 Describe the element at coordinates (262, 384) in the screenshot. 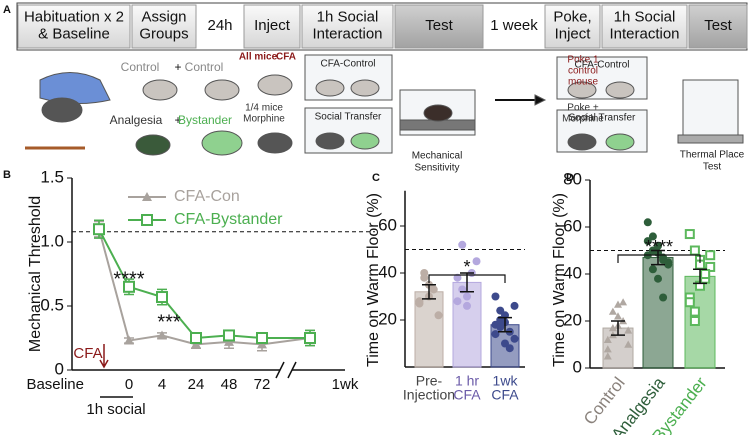

I see `x-tick-label: 72` at that location.